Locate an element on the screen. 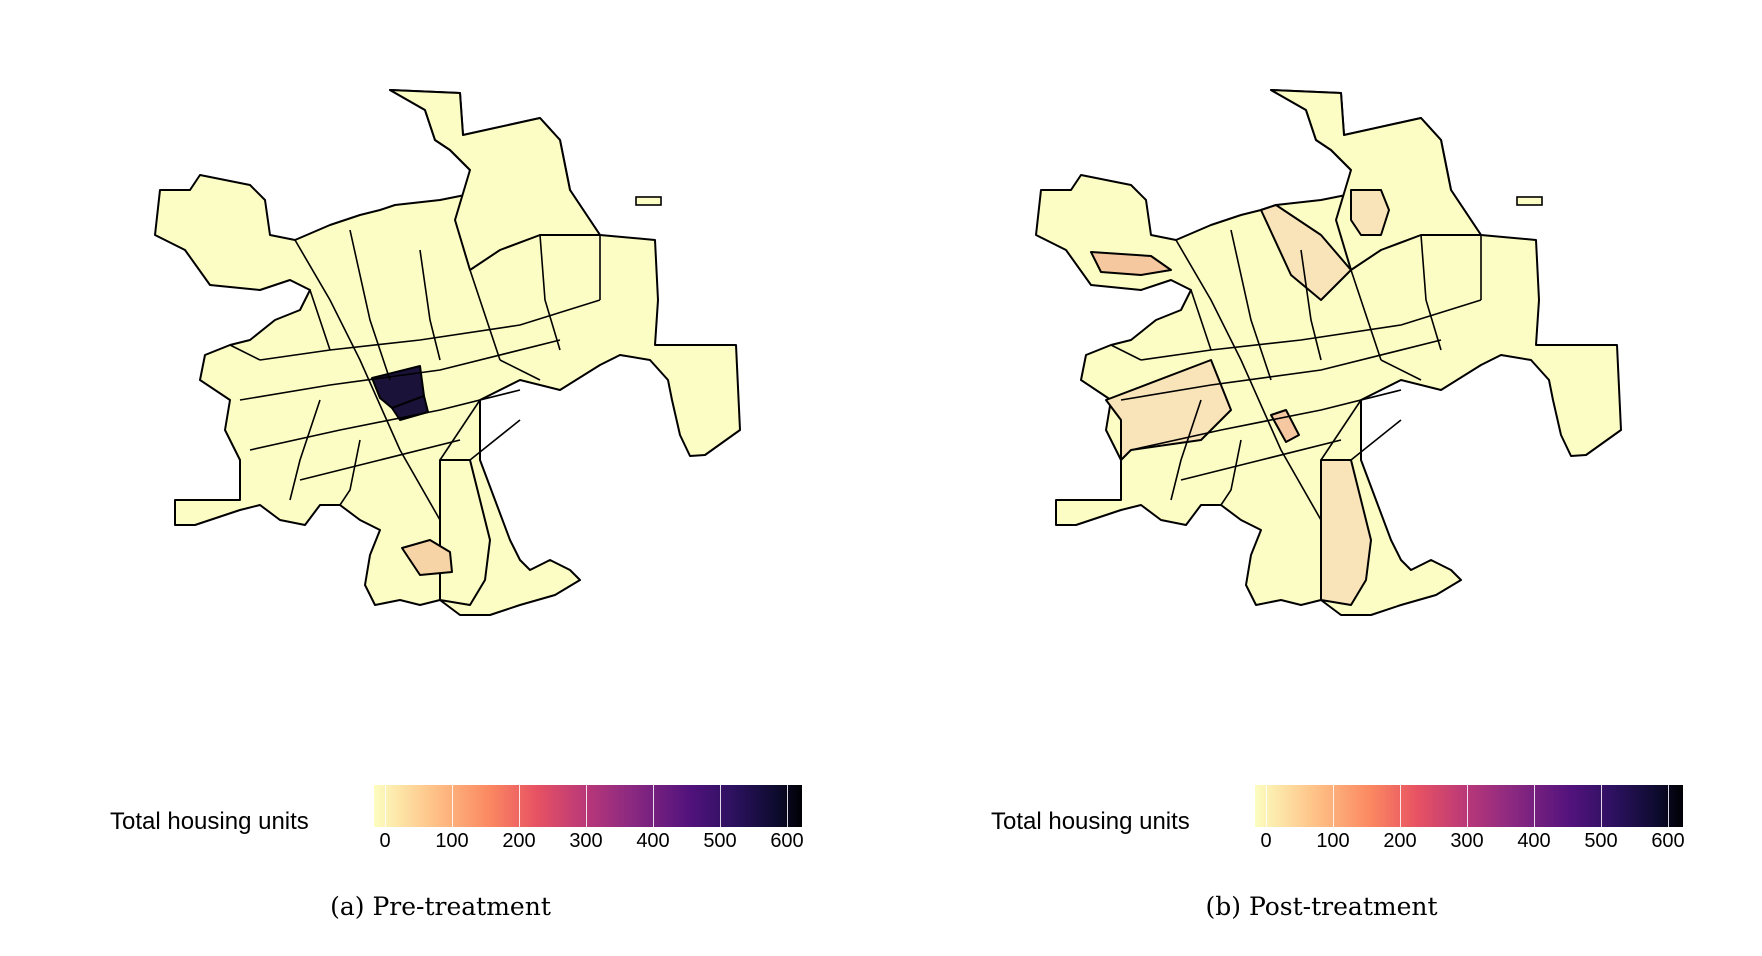 The height and width of the screenshot is (956, 1762). tract-north-inner is located at coordinates (1370, 212).